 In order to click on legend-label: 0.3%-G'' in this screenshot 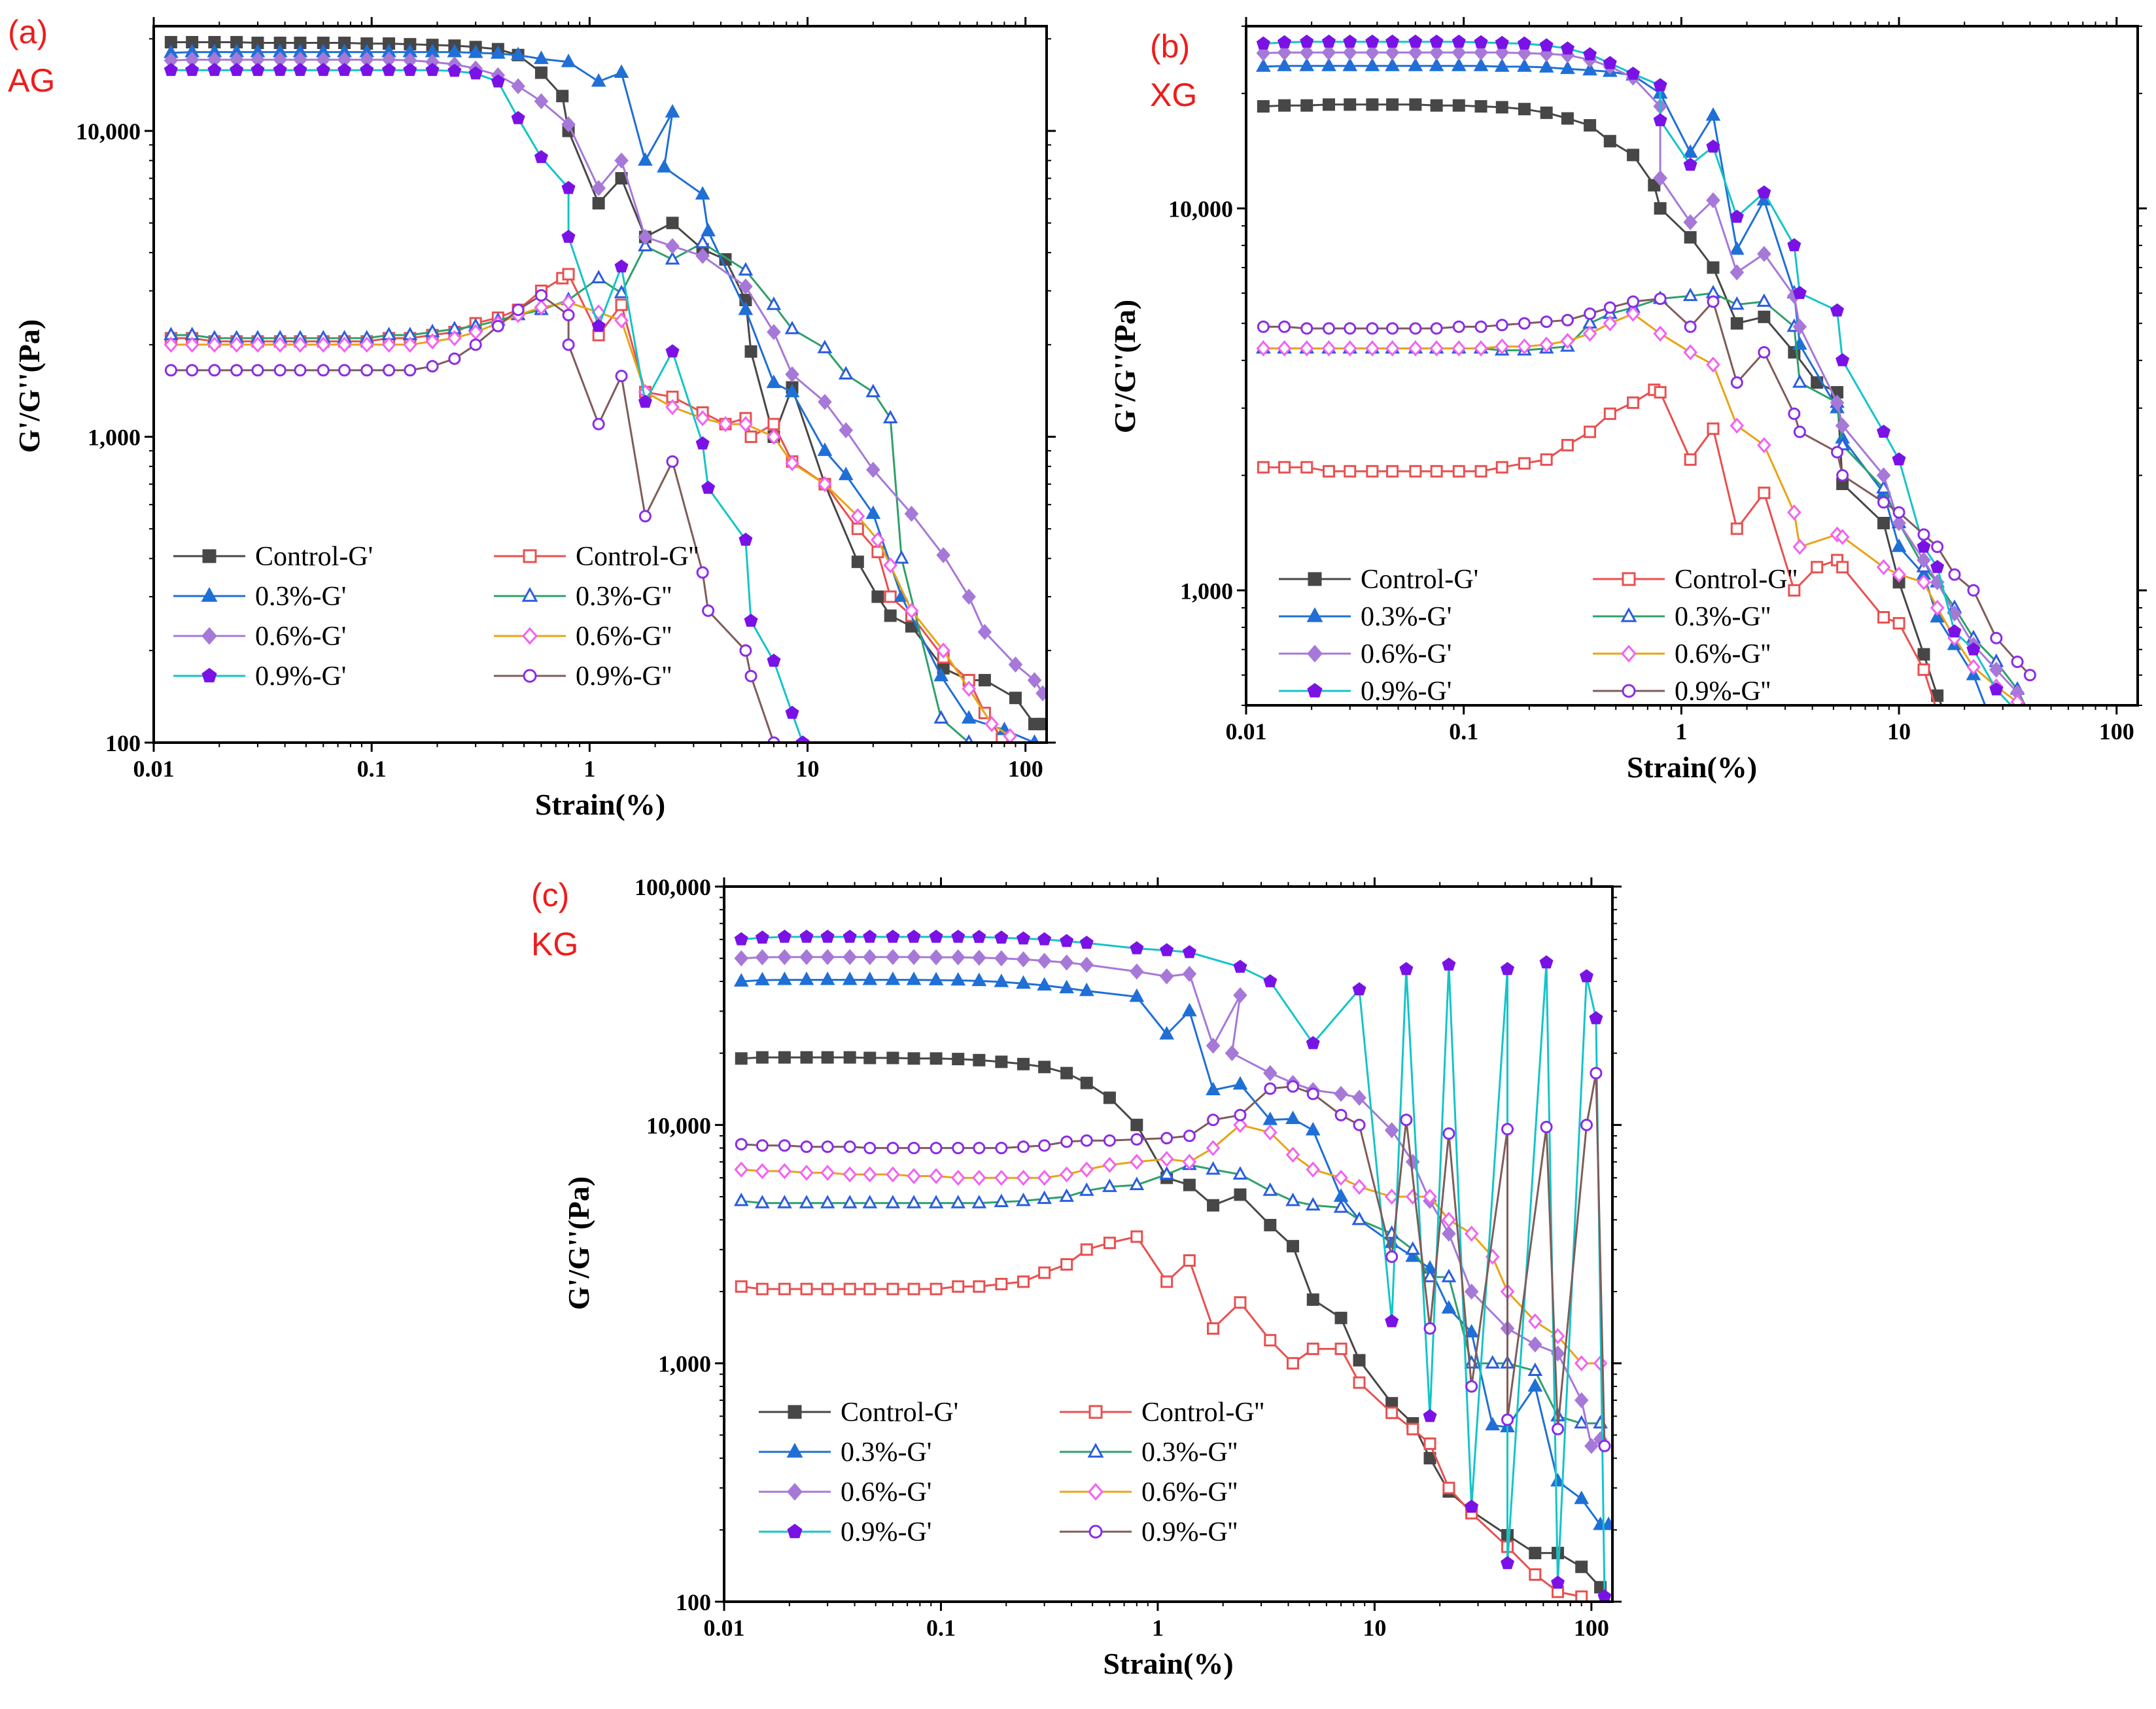, I will do `click(624, 597)`.